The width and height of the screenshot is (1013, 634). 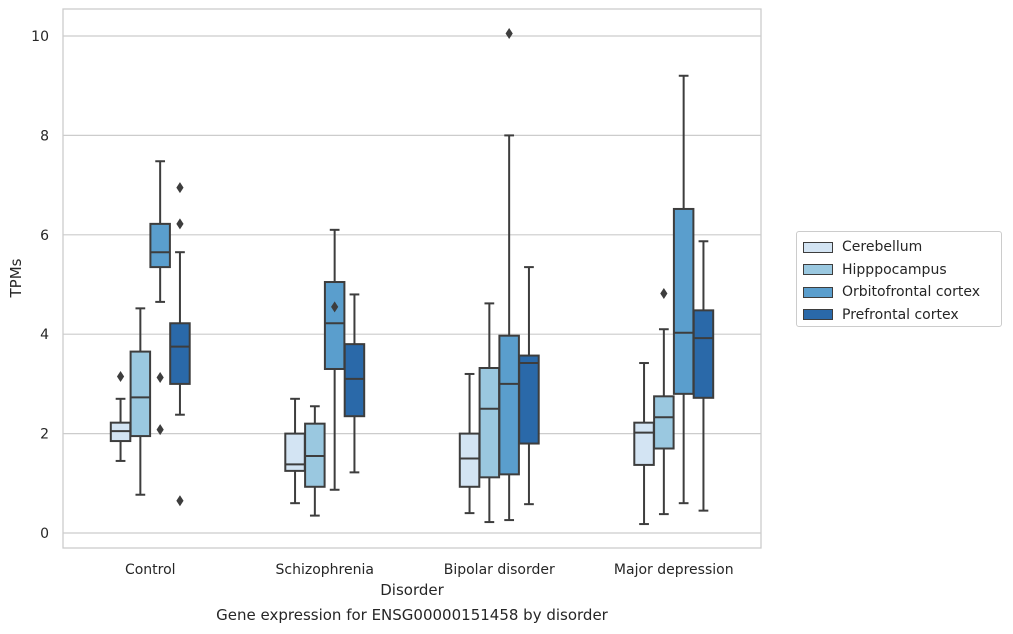 I want to click on legend-item: Orbitofrontal cortex, so click(x=902, y=292).